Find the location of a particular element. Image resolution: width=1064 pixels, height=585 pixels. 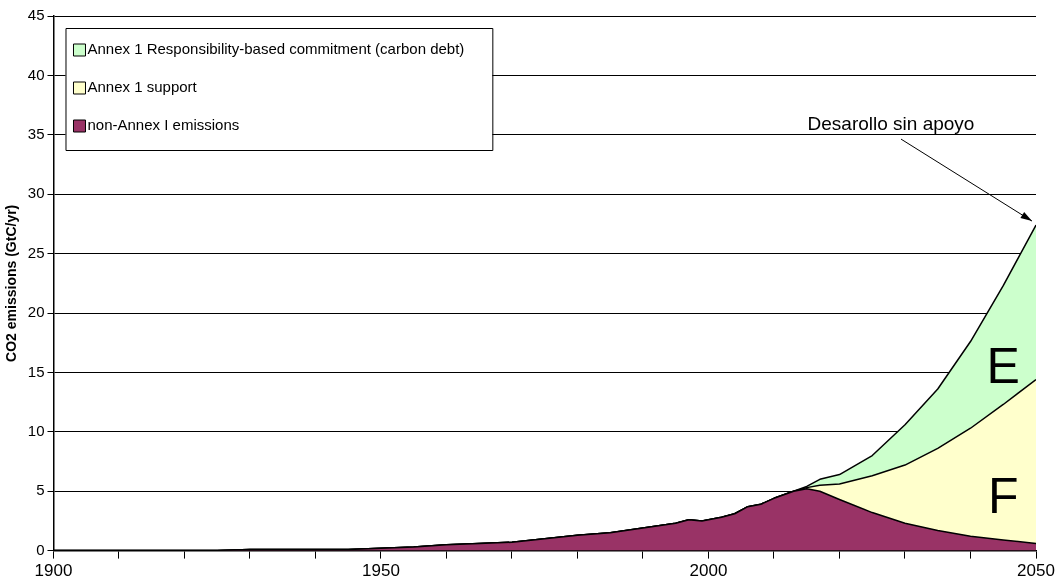

y-tick-label: 20 is located at coordinates (36, 312).